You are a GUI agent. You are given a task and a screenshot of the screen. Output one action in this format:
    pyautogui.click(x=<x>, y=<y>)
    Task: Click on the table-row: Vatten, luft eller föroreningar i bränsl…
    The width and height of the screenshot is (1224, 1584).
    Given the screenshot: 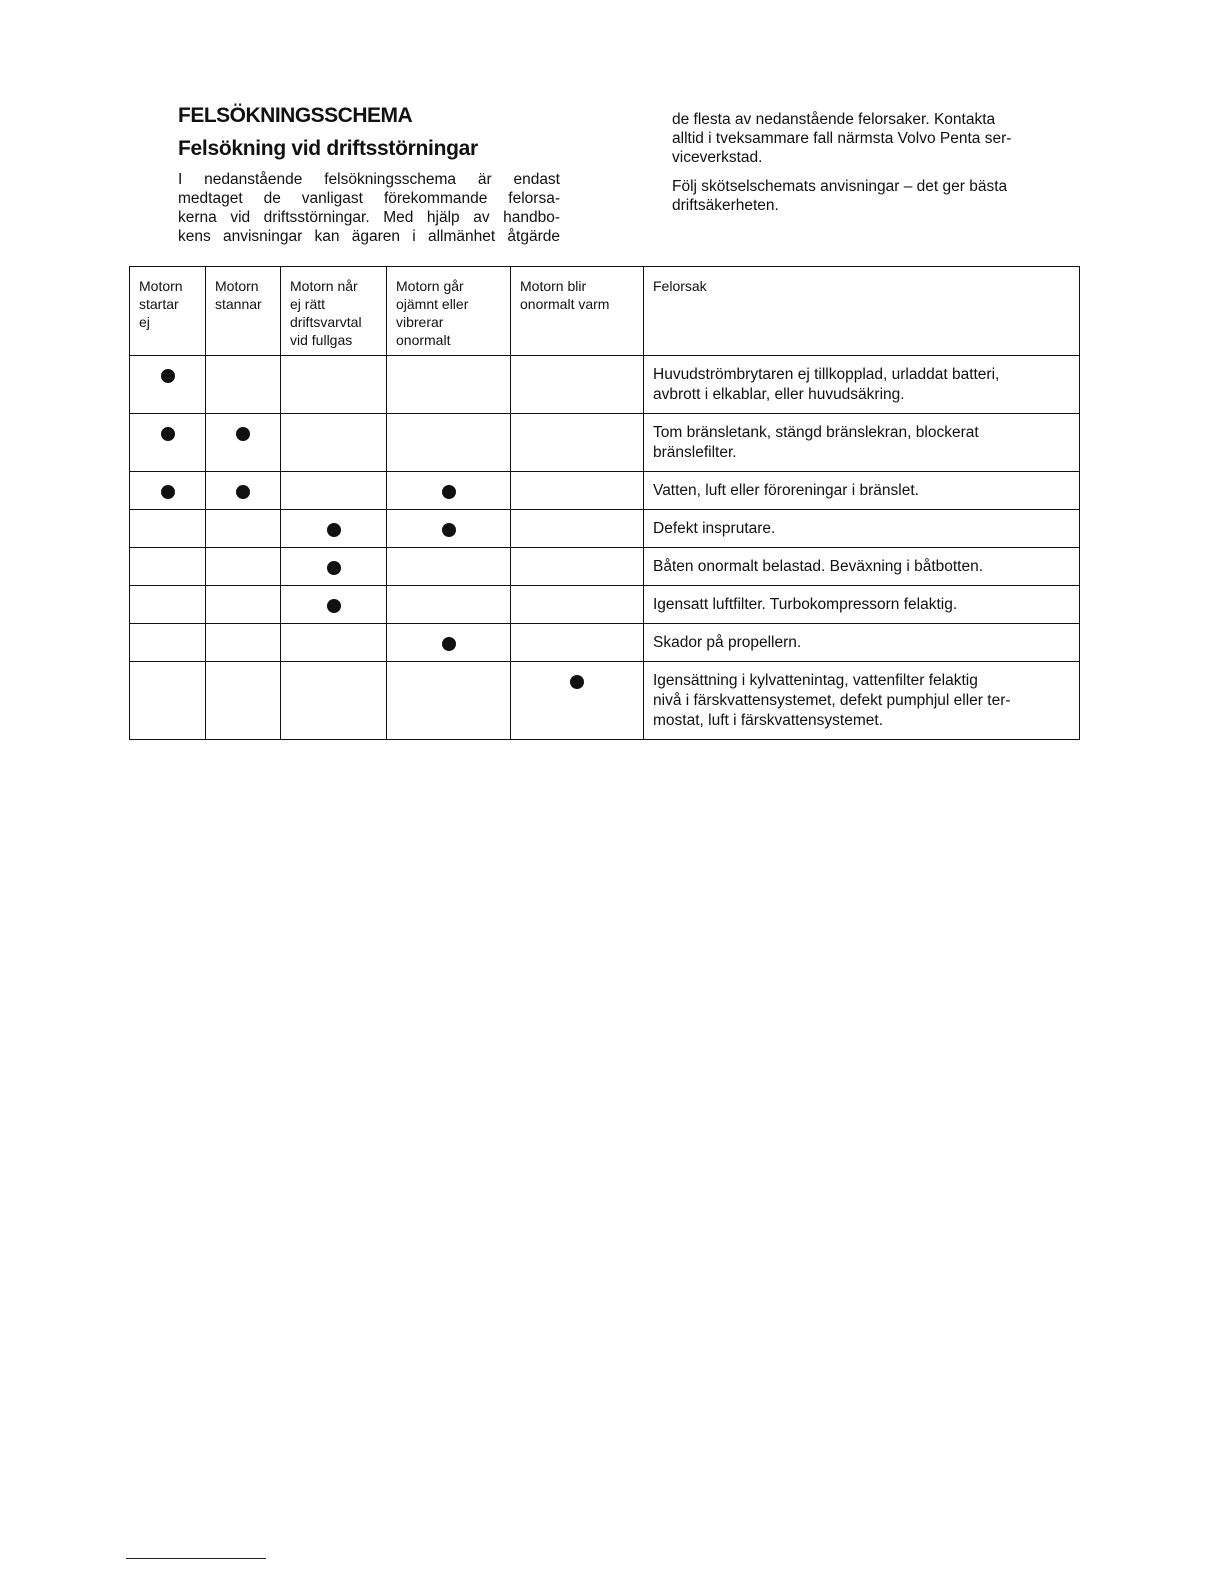 What is the action you would take?
    pyautogui.click(x=604, y=490)
    